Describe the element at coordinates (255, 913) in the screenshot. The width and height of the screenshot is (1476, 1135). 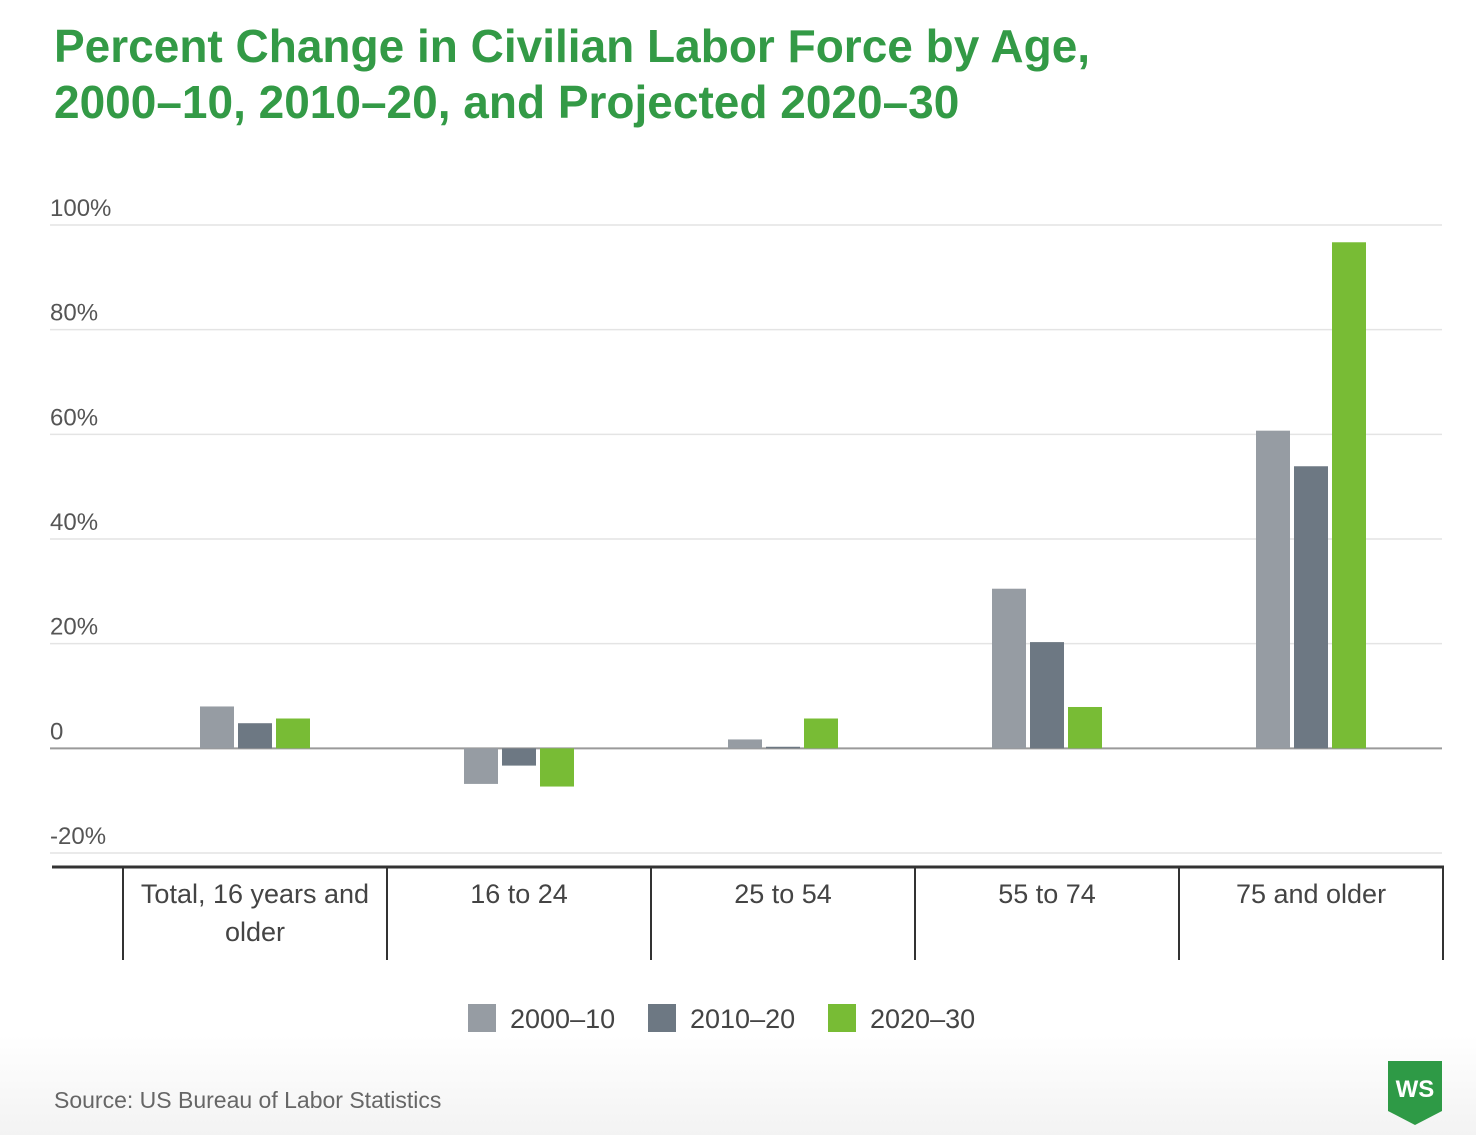
I see `category-label: Total, 16 years and older` at that location.